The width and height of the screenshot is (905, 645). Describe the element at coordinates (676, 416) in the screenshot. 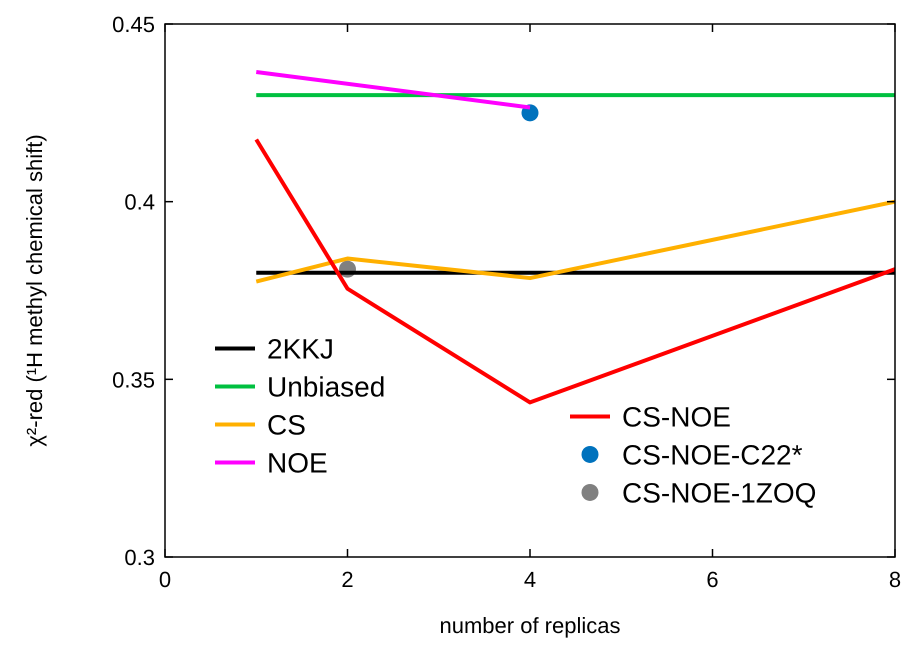

I see `legend-label: CS-NOE` at that location.